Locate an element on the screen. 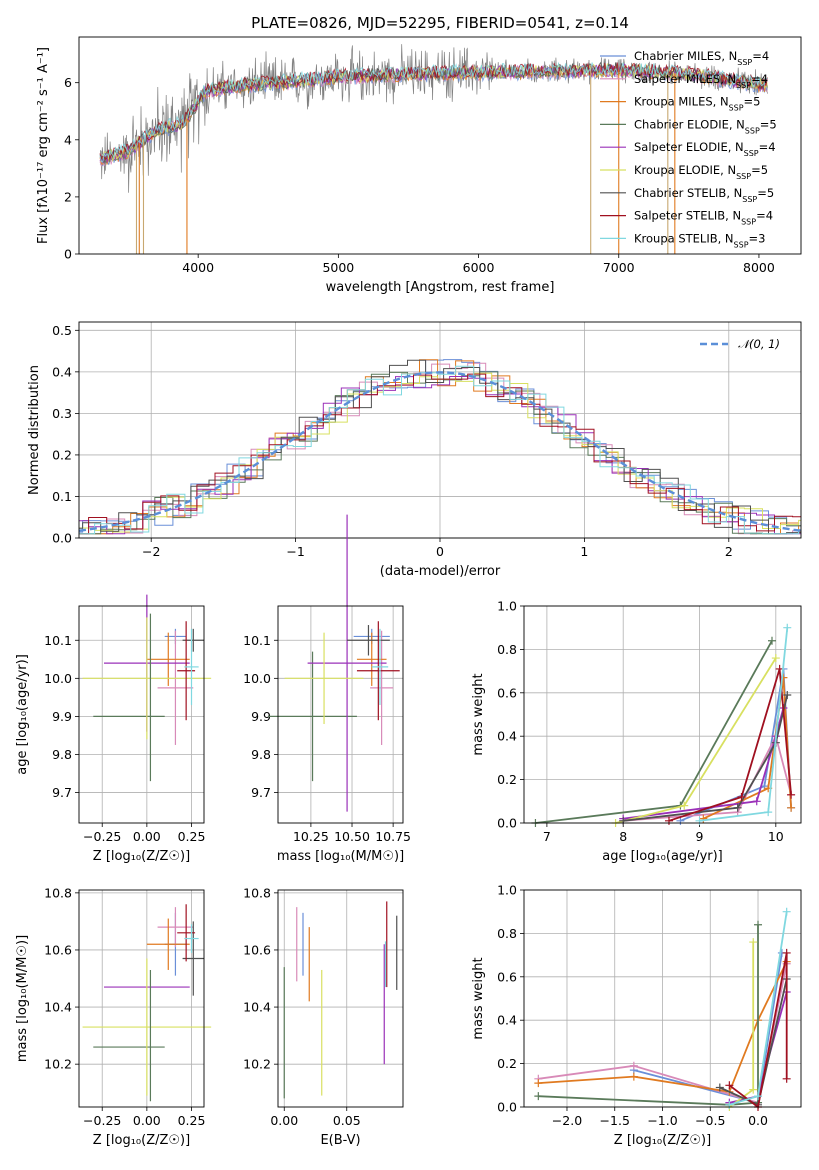 This screenshot has width=819, height=1170. x-tick-label: 9 is located at coordinates (700, 836).